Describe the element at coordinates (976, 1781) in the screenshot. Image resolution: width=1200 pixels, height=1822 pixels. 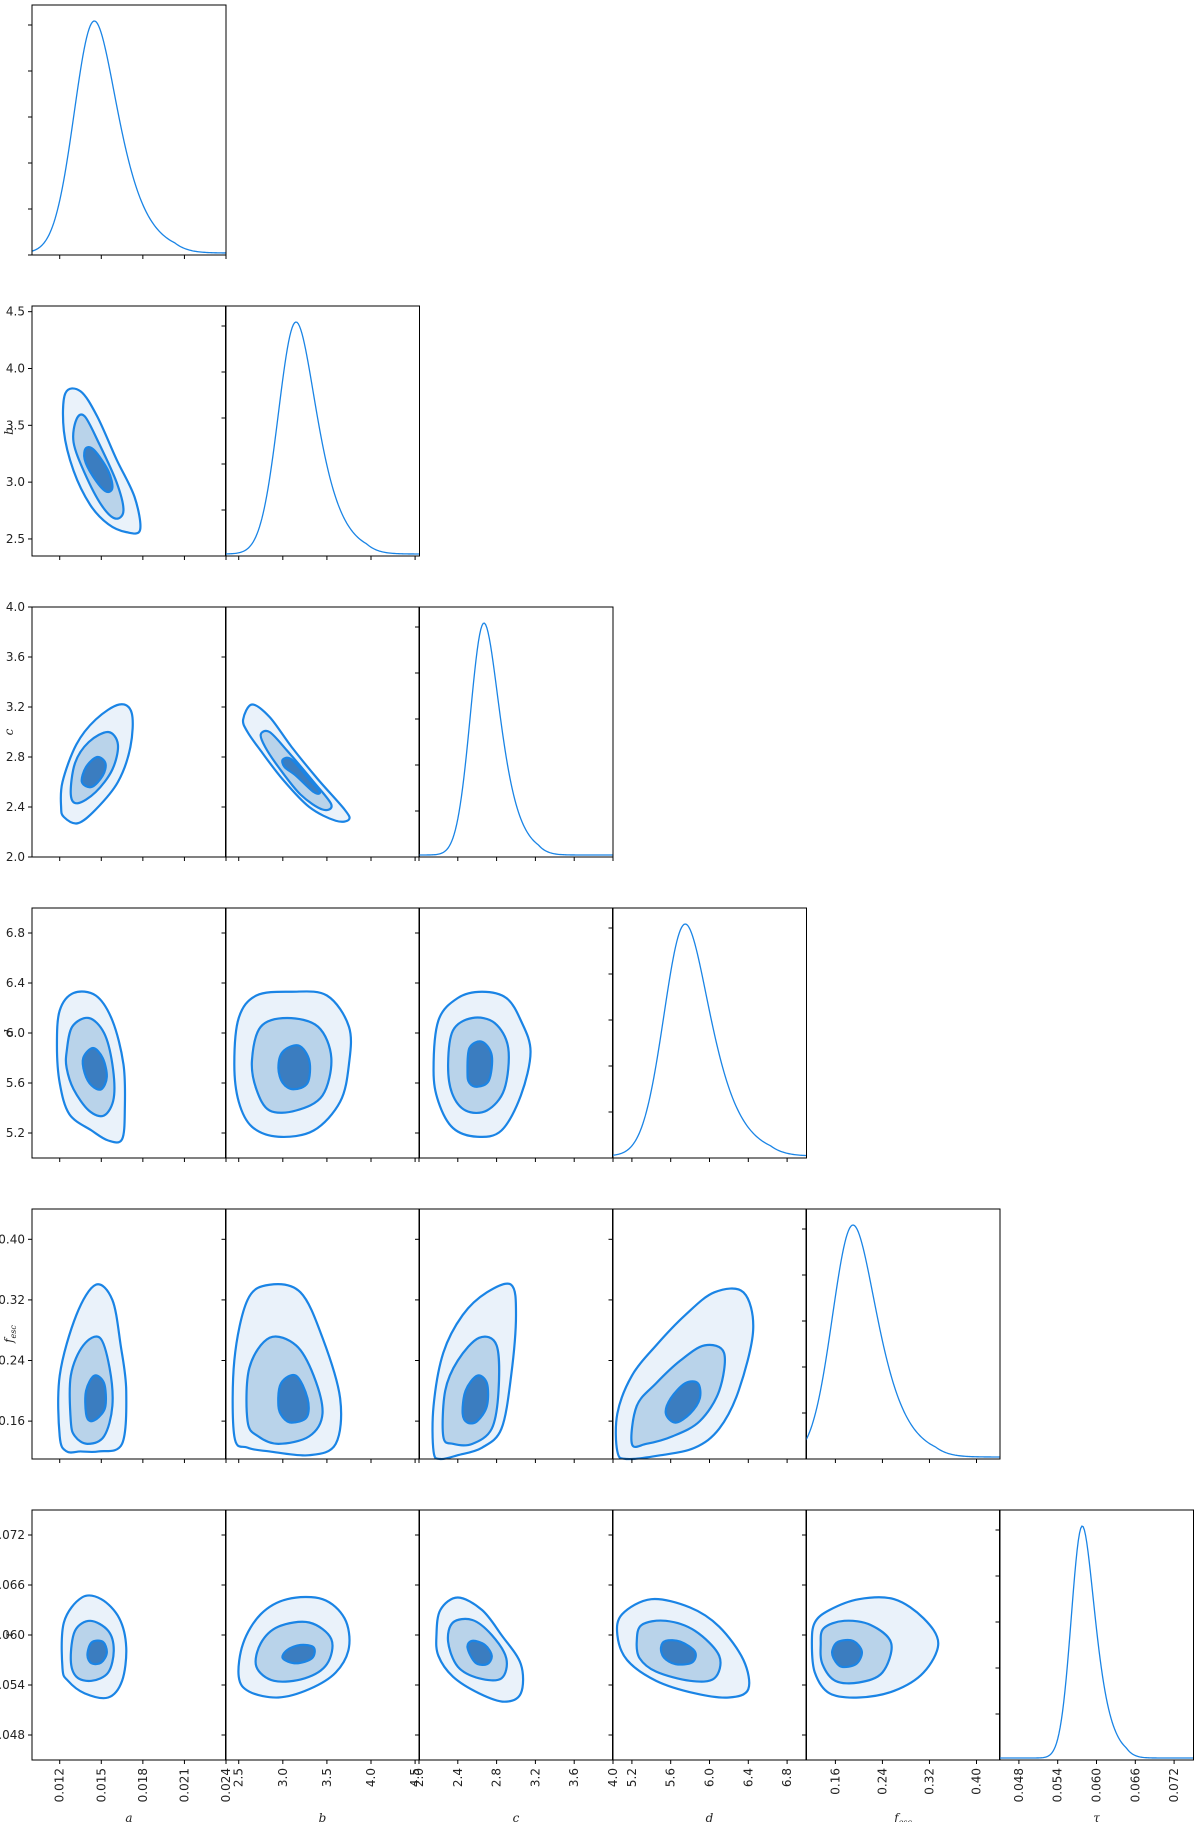
I see `x-tick-label-f_esc: 0.40` at that location.